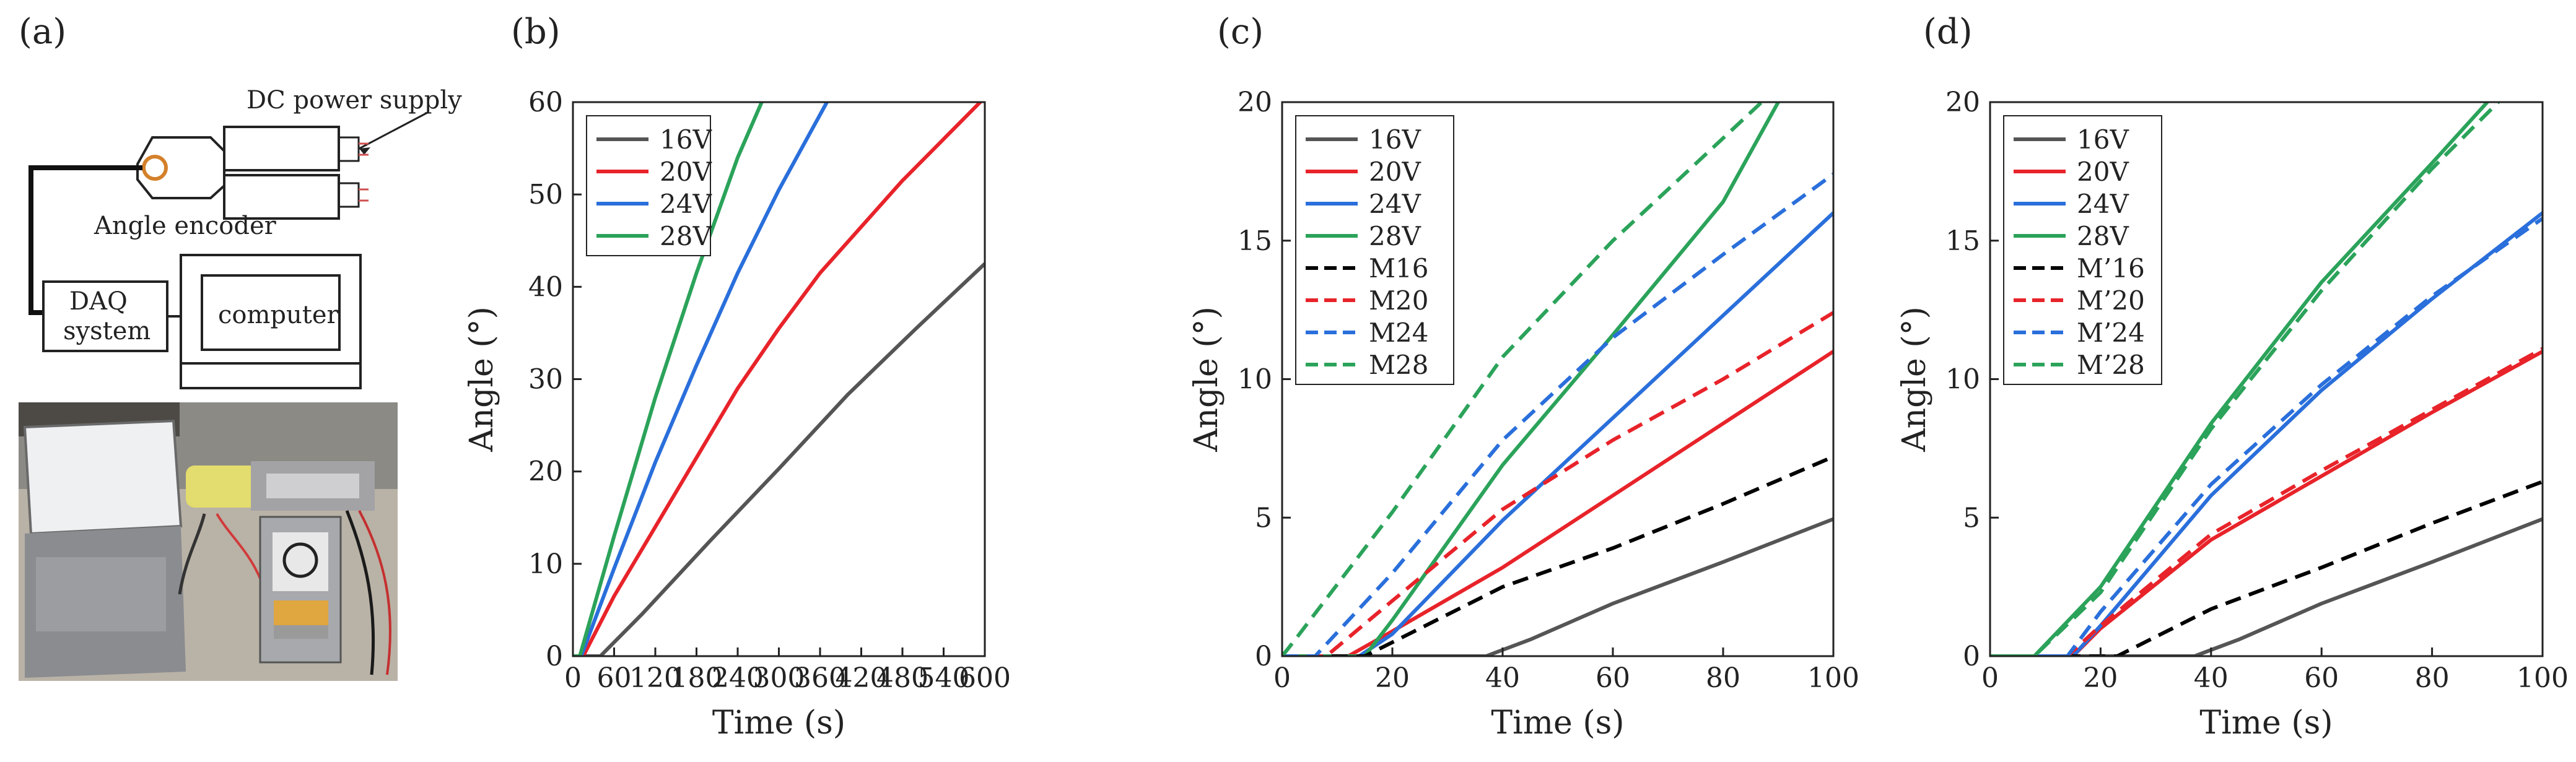  What do you see at coordinates (1263, 656) in the screenshot?
I see `y-tick-label-c-0: 0` at bounding box center [1263, 656].